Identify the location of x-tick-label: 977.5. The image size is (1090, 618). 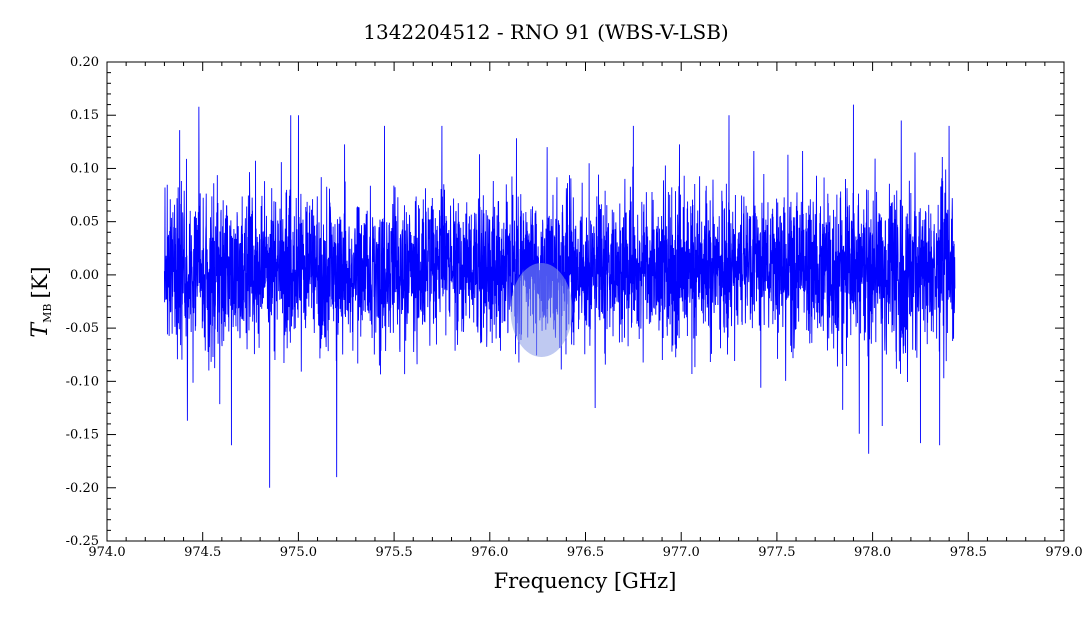
(776, 552).